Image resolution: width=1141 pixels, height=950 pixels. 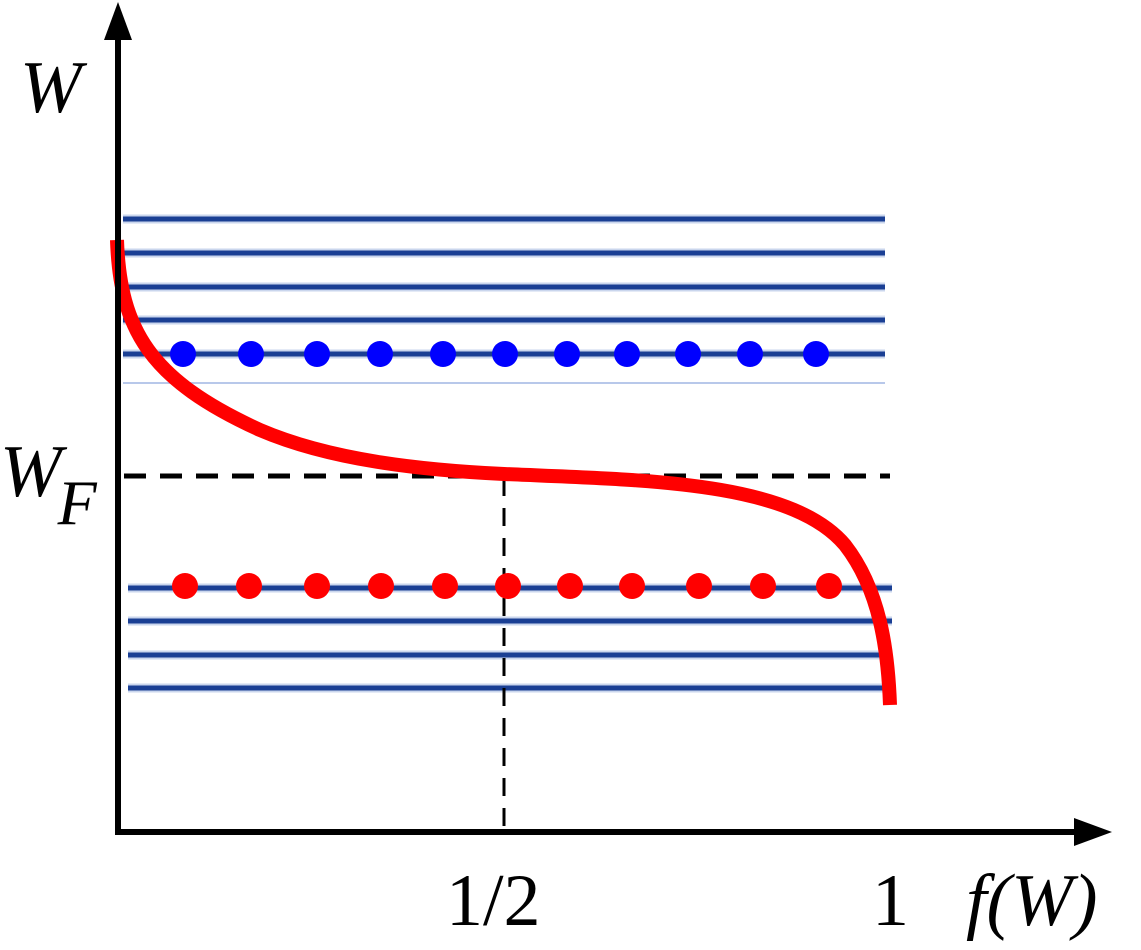 What do you see at coordinates (1032, 901) in the screenshot?
I see `x-axis-label: f(W)` at bounding box center [1032, 901].